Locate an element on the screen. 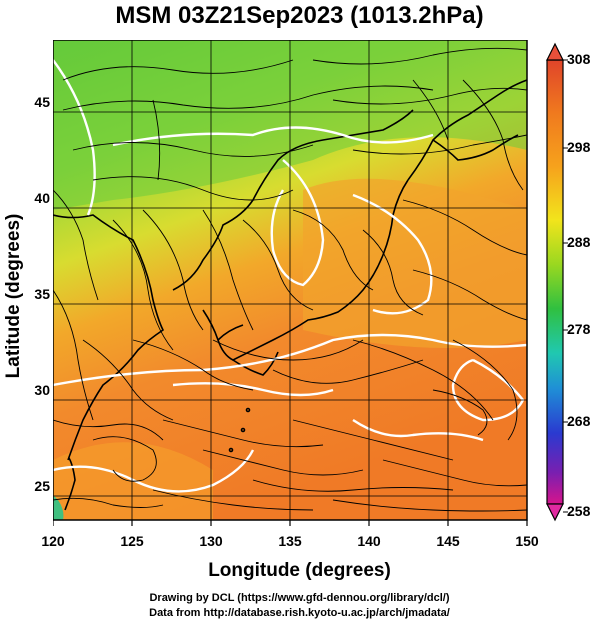 The width and height of the screenshot is (599, 625). x-ticks is located at coordinates (290, 523).